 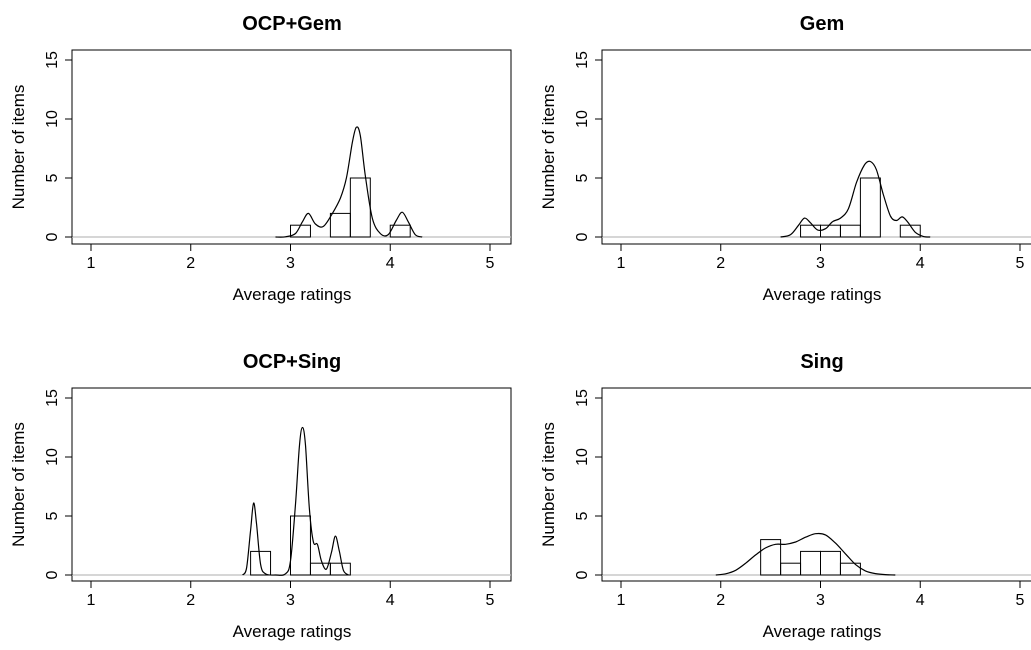 I want to click on panel-title: Sing, so click(x=821, y=362).